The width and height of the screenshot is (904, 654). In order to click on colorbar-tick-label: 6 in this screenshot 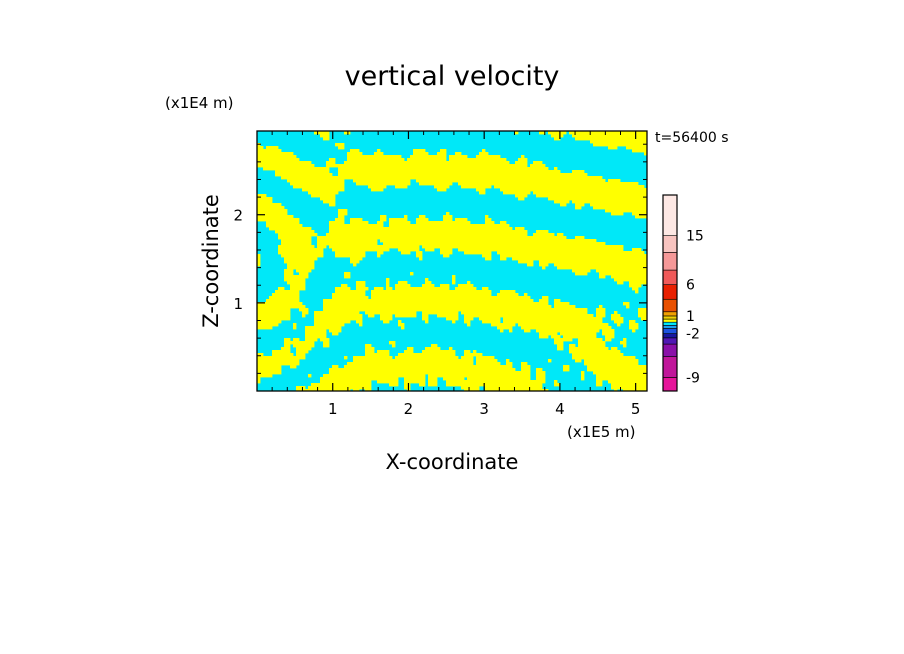, I will do `click(690, 286)`.